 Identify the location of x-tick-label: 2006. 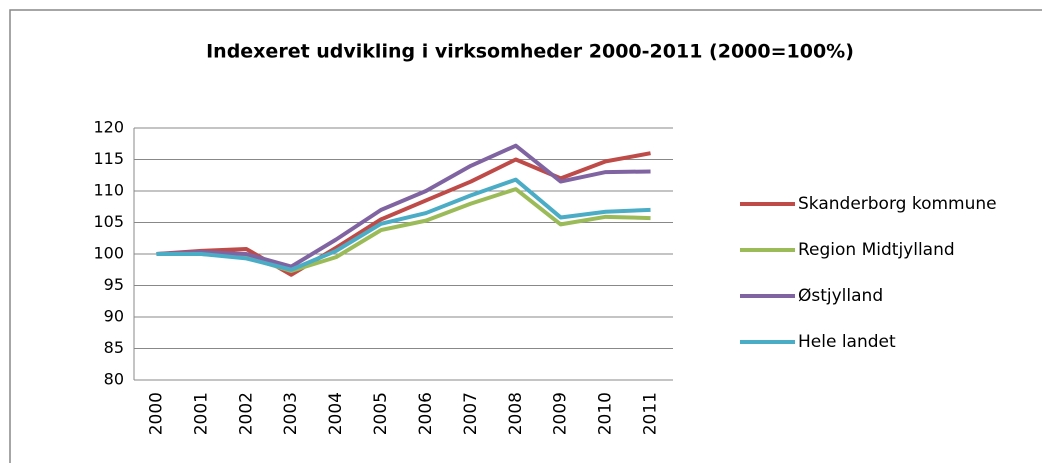
(426, 413).